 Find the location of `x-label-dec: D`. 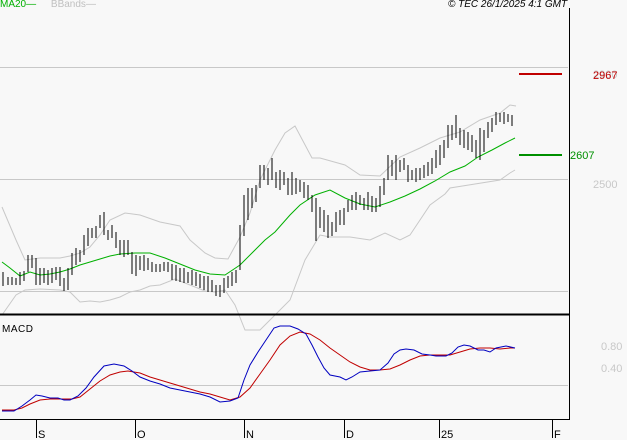

x-label-dec: D is located at coordinates (350, 434).